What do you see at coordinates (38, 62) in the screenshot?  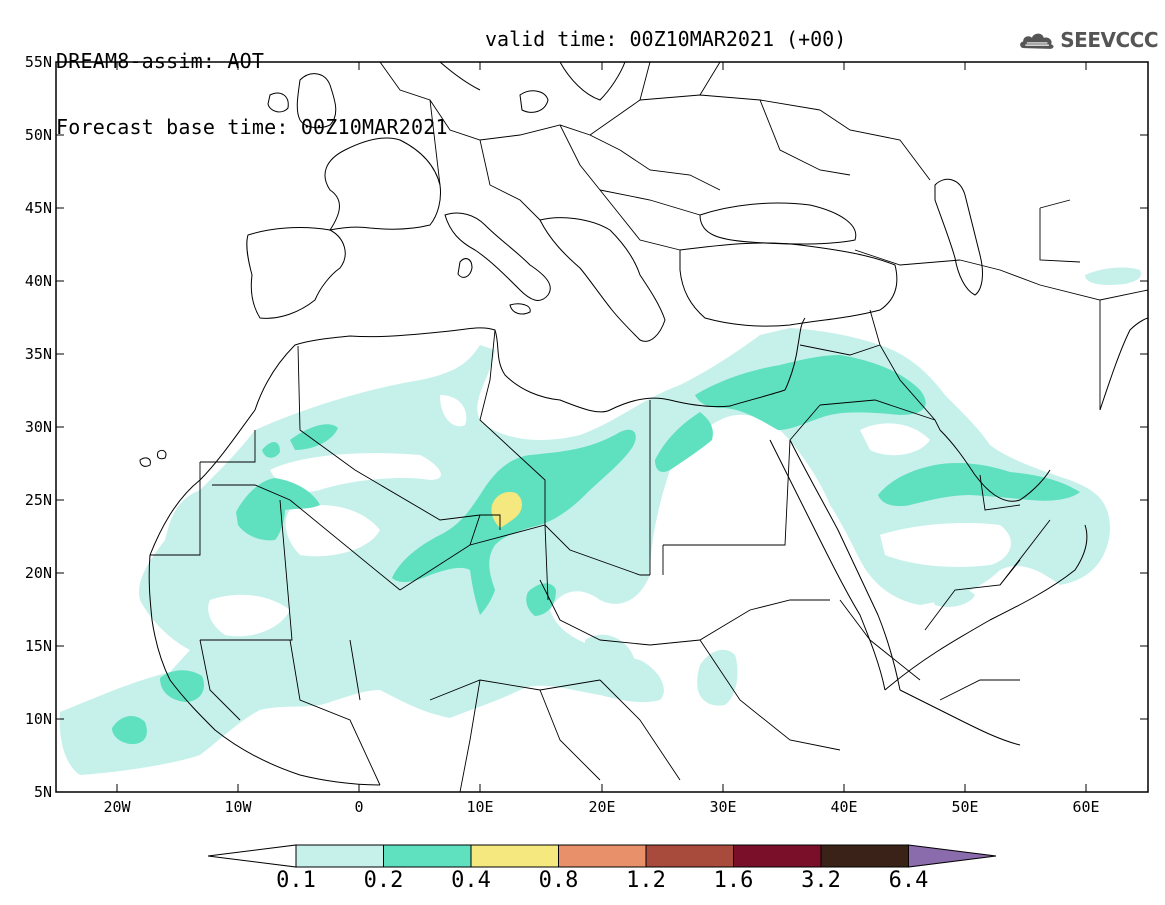 I see `lat-label-55n: 55N` at bounding box center [38, 62].